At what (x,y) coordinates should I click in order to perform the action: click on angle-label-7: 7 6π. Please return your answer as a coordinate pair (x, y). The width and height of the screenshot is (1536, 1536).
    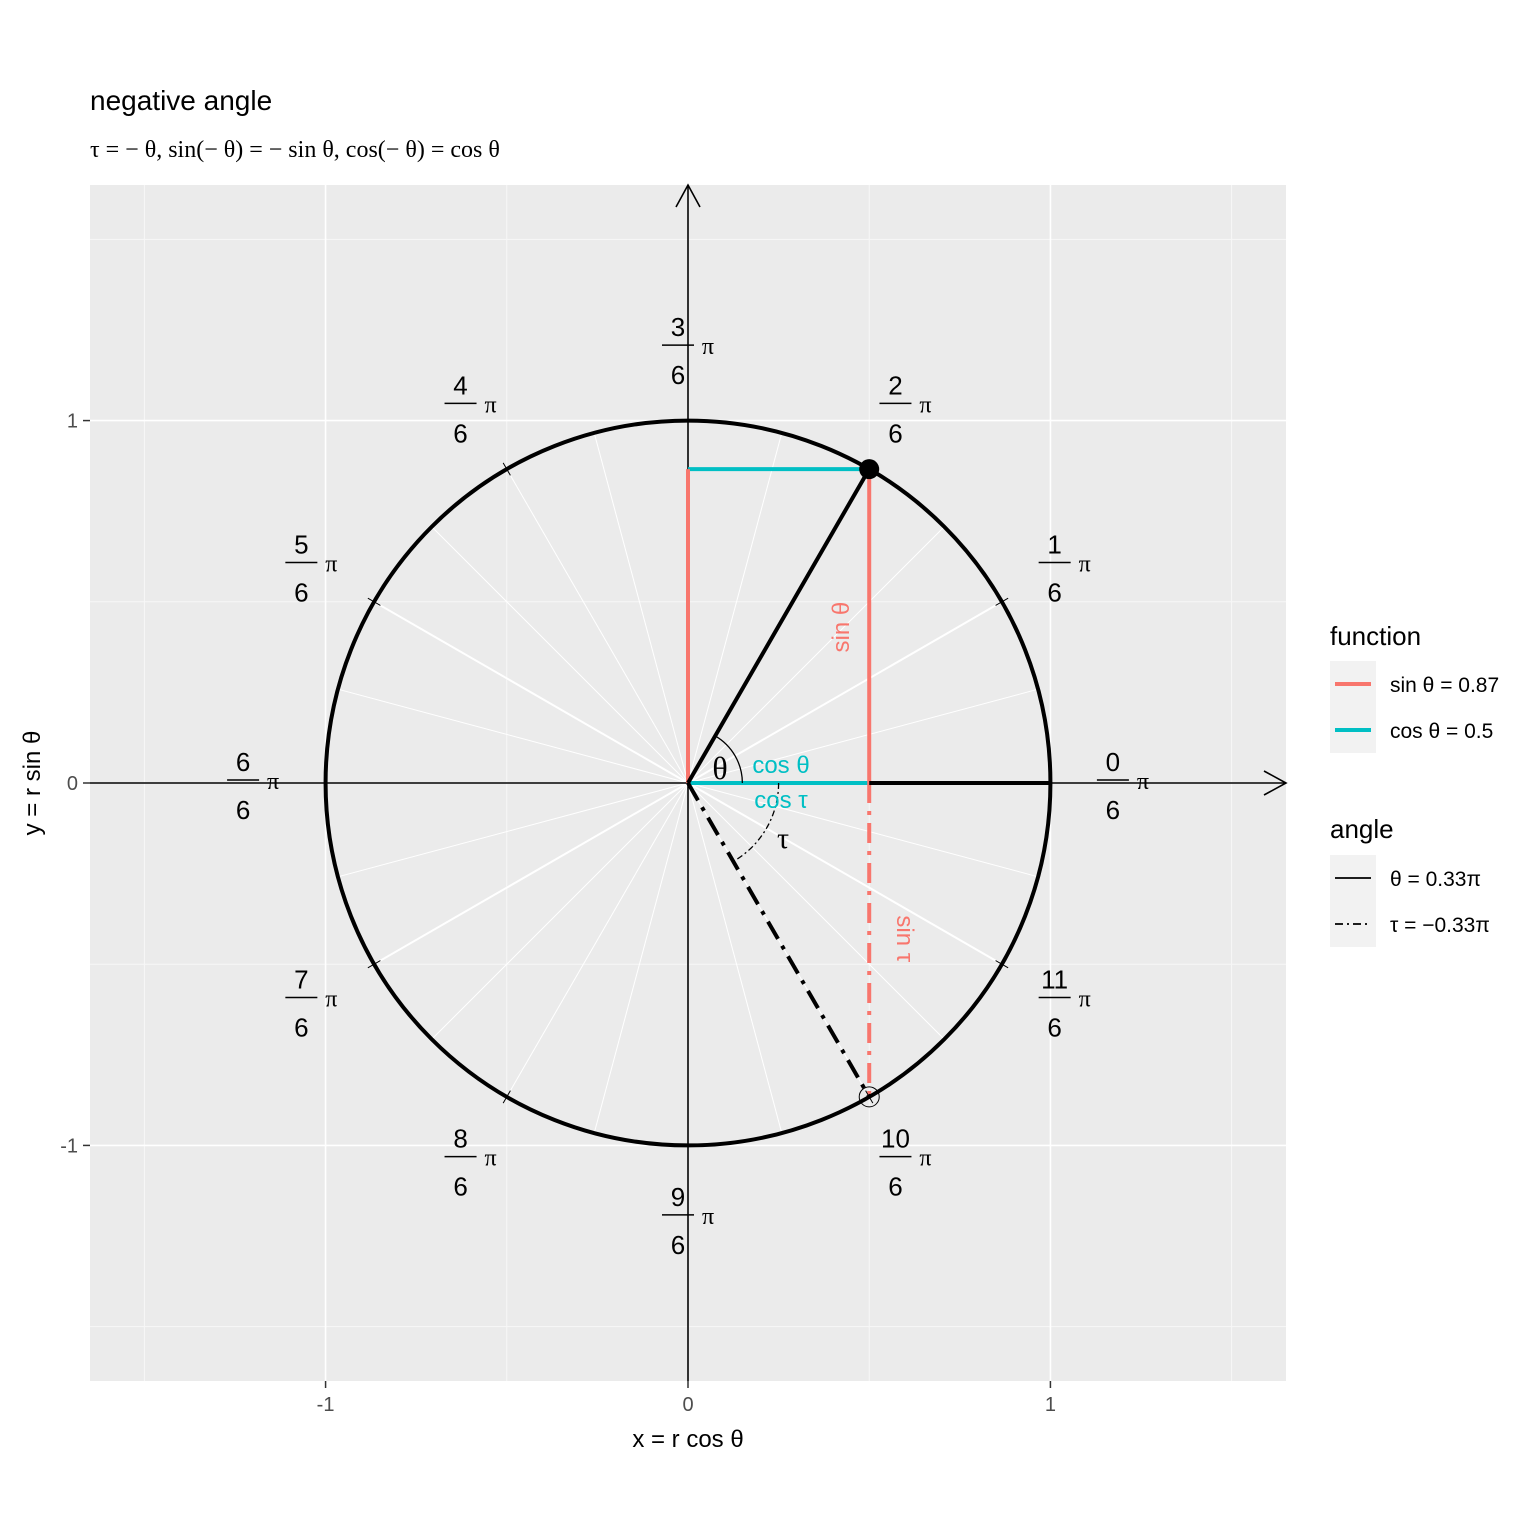
    Looking at the image, I should click on (311, 1003).